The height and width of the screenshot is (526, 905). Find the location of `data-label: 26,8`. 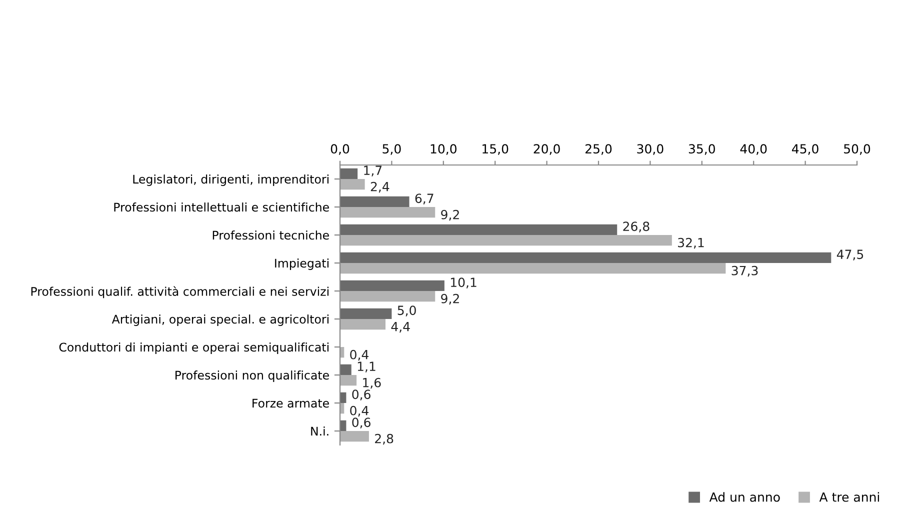

data-label: 26,8 is located at coordinates (636, 227).